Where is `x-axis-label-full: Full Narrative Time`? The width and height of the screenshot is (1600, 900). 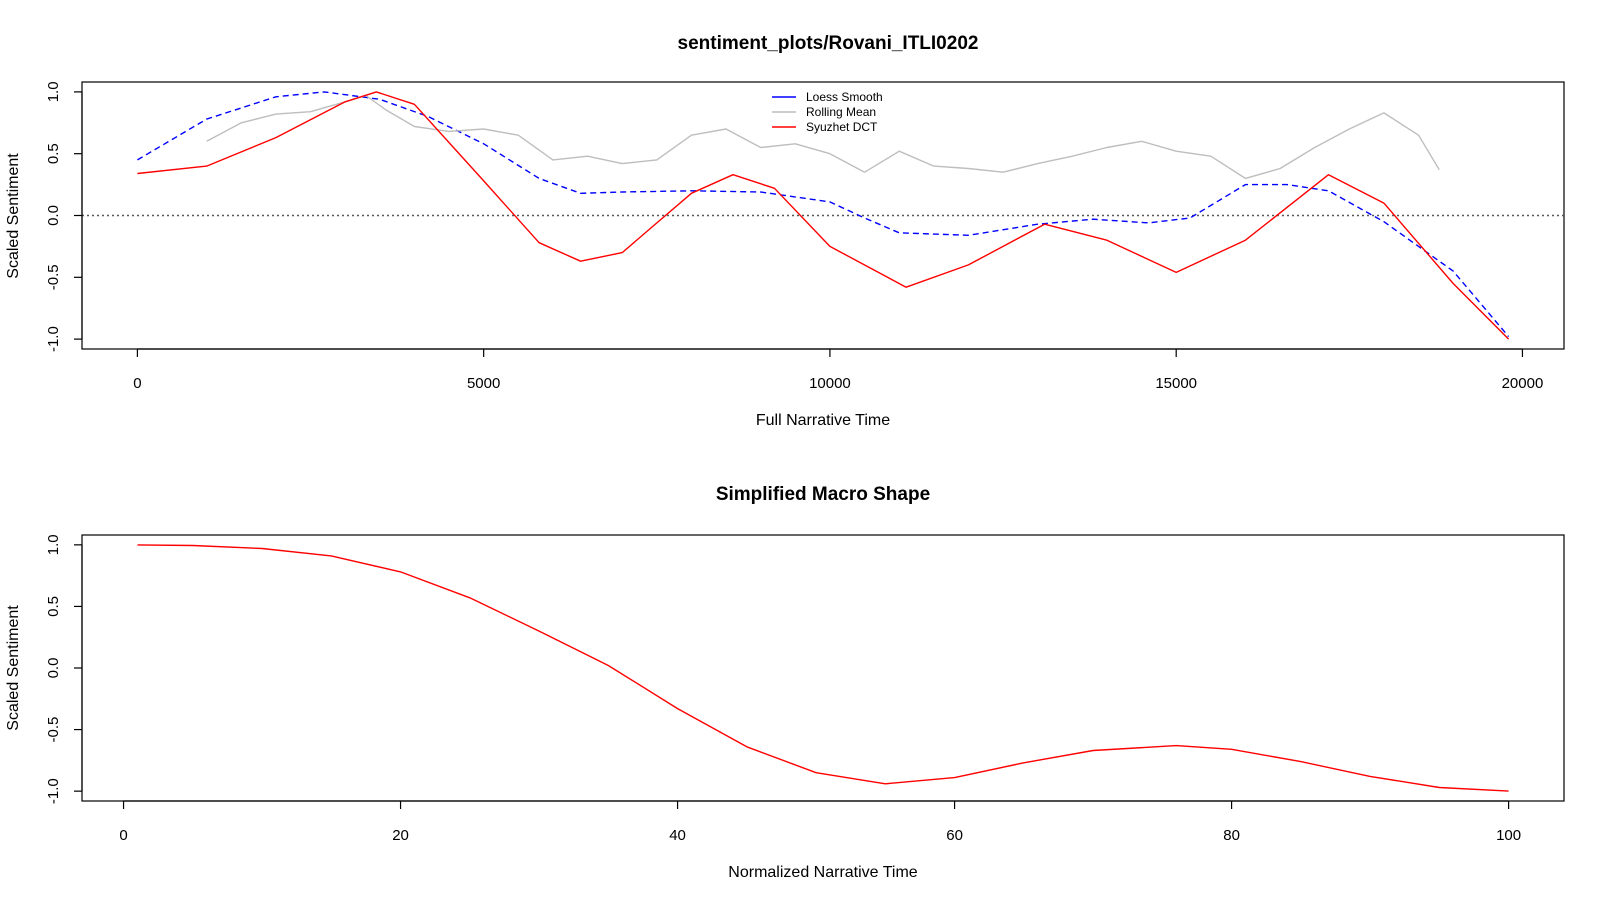
x-axis-label-full: Full Narrative Time is located at coordinates (823, 420).